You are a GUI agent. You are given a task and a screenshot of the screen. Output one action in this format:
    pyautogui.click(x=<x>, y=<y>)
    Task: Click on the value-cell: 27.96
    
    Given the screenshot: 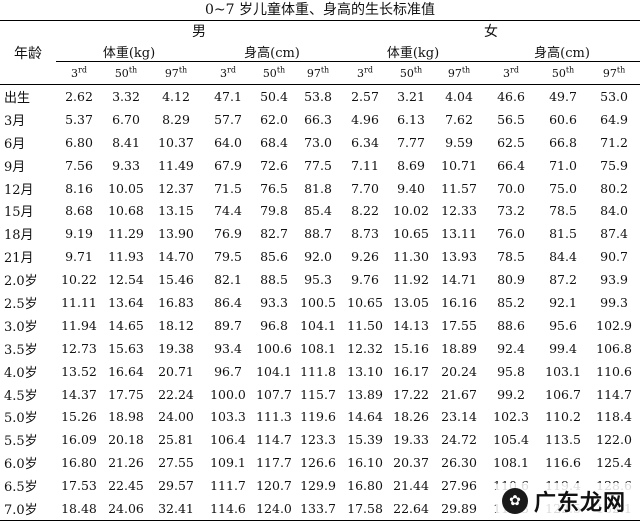 What is the action you would take?
    pyautogui.click(x=459, y=486)
    